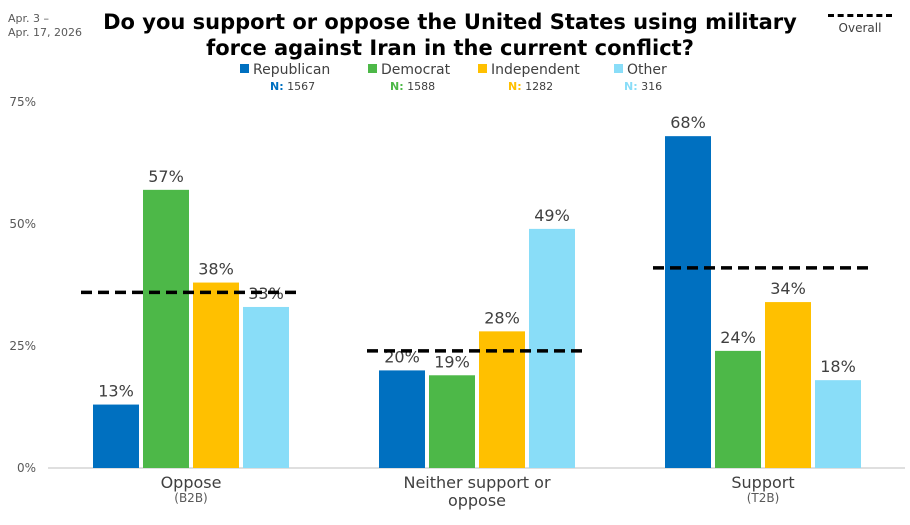 The width and height of the screenshot is (910, 525). What do you see at coordinates (452, 361) in the screenshot?
I see `data-label: 19%` at bounding box center [452, 361].